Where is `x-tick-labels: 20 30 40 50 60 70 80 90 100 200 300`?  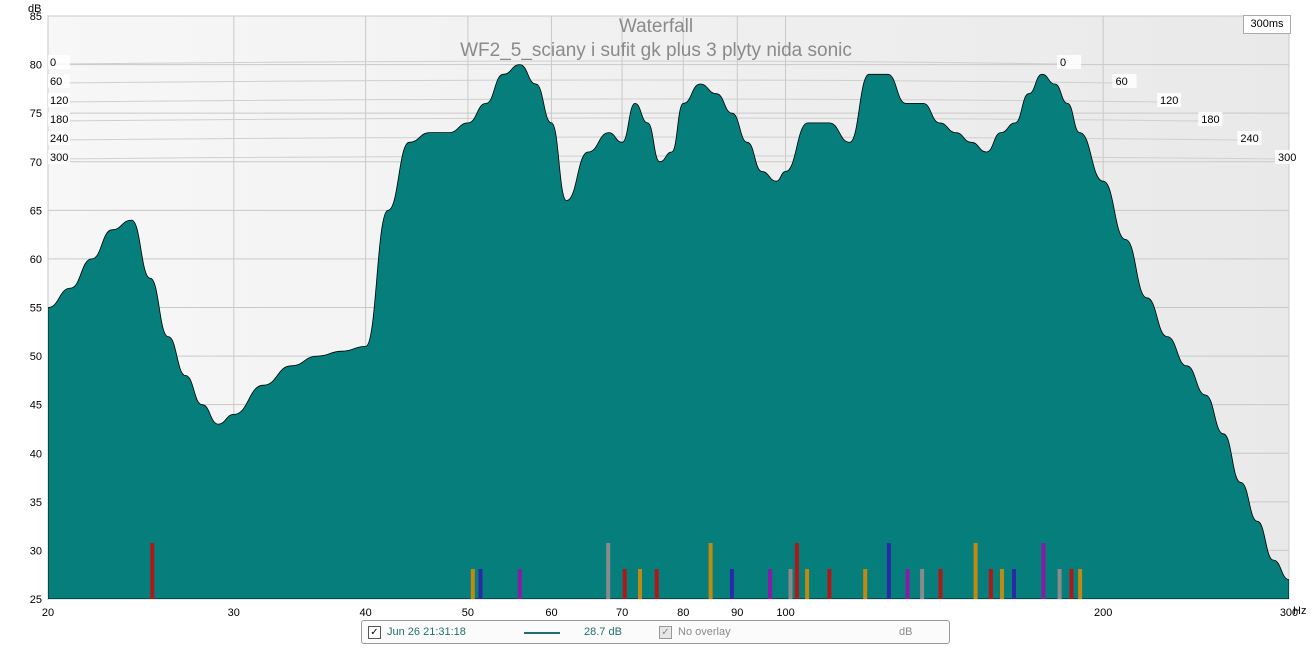 x-tick-labels: 20 30 40 50 60 70 80 90 100 200 300 is located at coordinates (670, 613).